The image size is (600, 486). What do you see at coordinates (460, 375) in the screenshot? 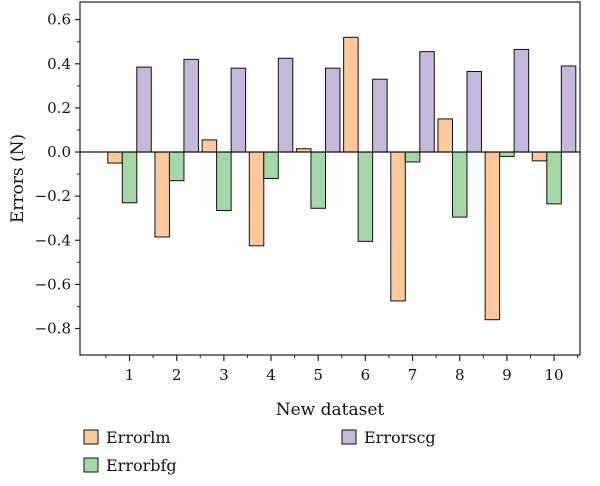
I see `x-tick-label: 8` at bounding box center [460, 375].